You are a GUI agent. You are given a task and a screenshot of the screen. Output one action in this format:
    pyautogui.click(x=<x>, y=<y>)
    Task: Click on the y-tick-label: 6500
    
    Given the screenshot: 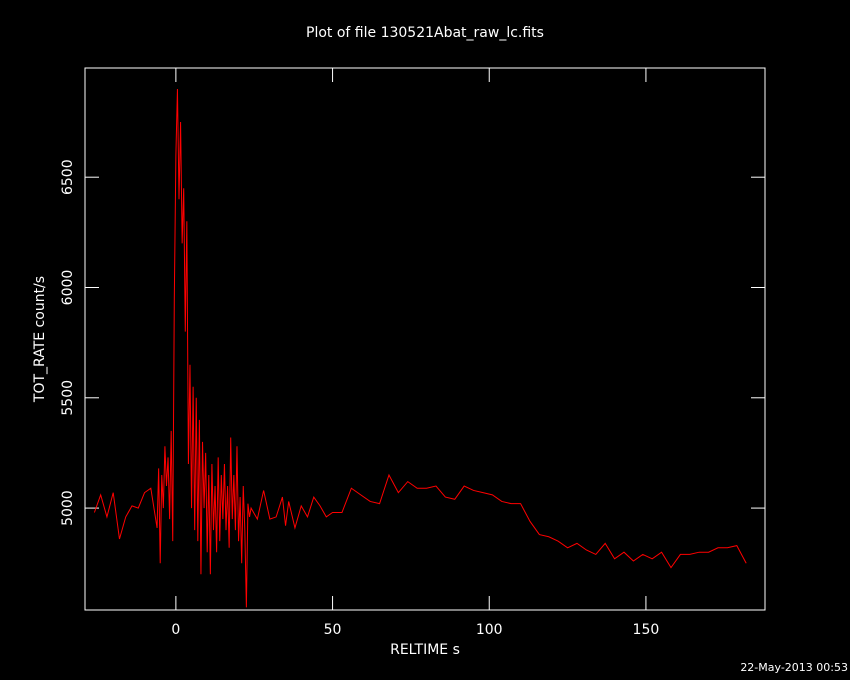 What is the action you would take?
    pyautogui.click(x=68, y=177)
    